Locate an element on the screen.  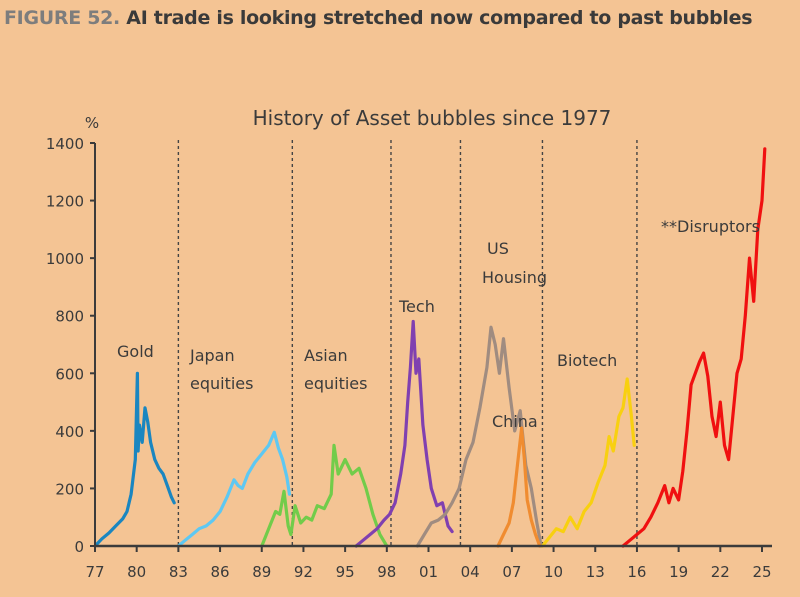
x-tick-label: 01 is located at coordinates (428, 572).